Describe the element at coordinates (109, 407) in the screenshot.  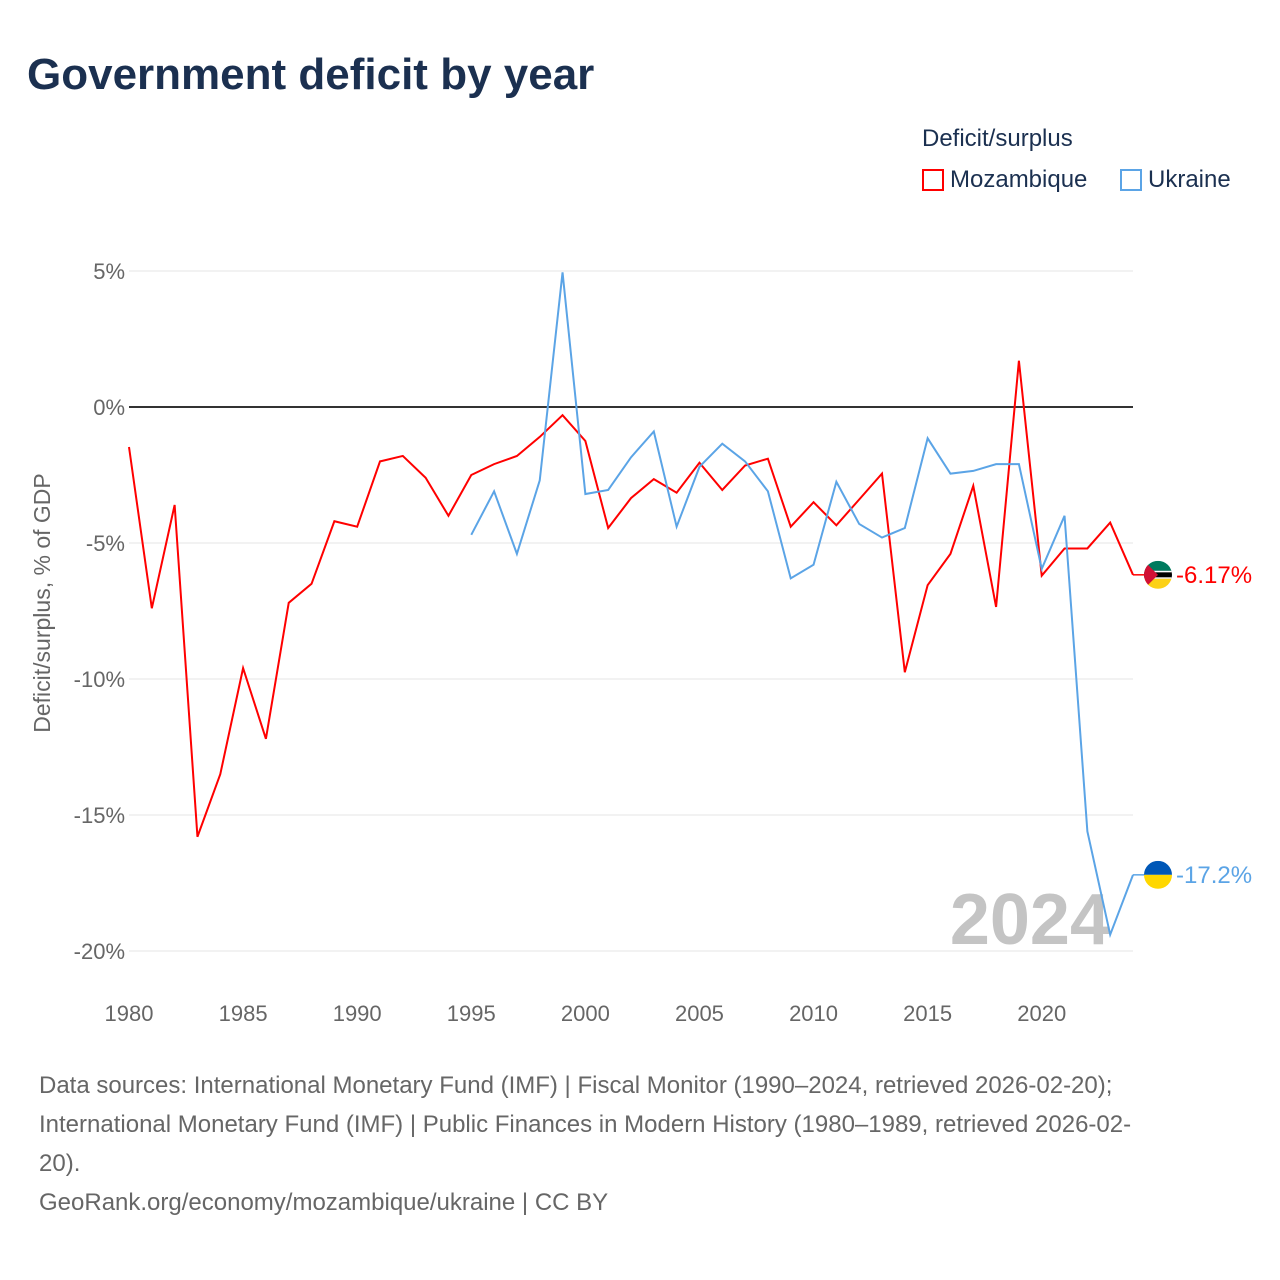
I see `y-tick-label: 0%` at that location.